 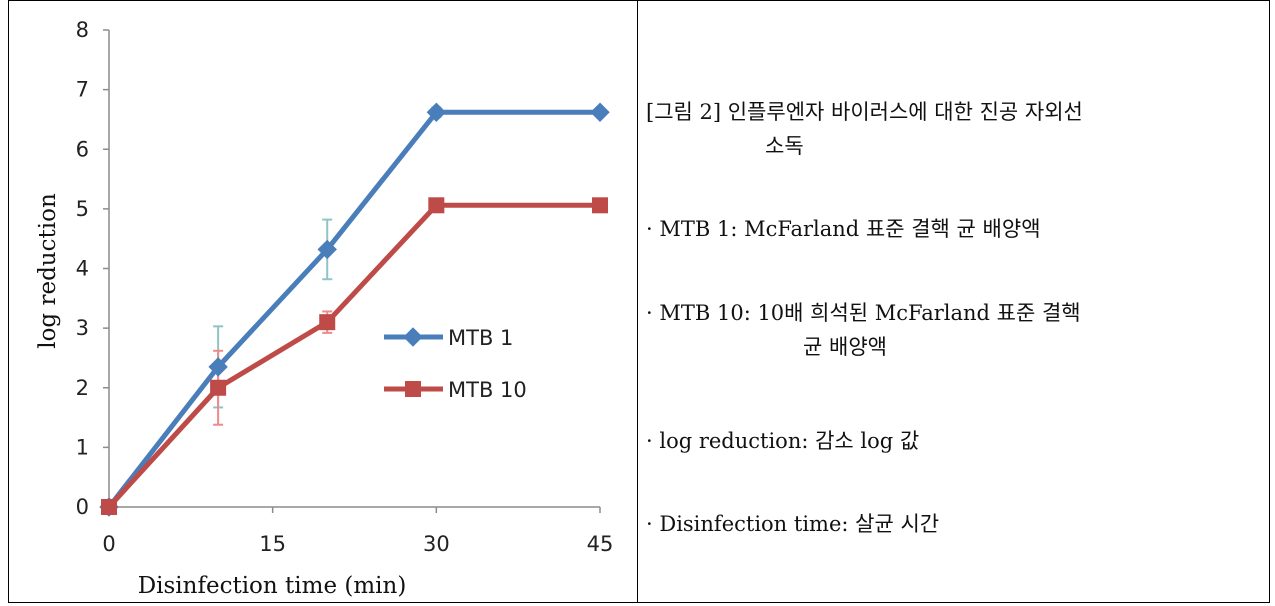 I want to click on legend-label: MTB 1, so click(x=480, y=338).